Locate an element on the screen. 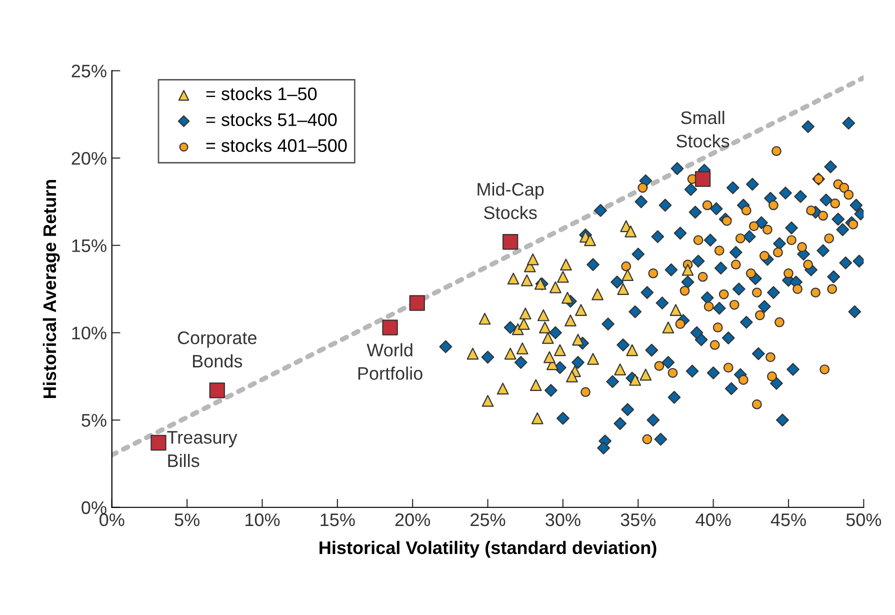  x-tick-label: 35% is located at coordinates (638, 519).